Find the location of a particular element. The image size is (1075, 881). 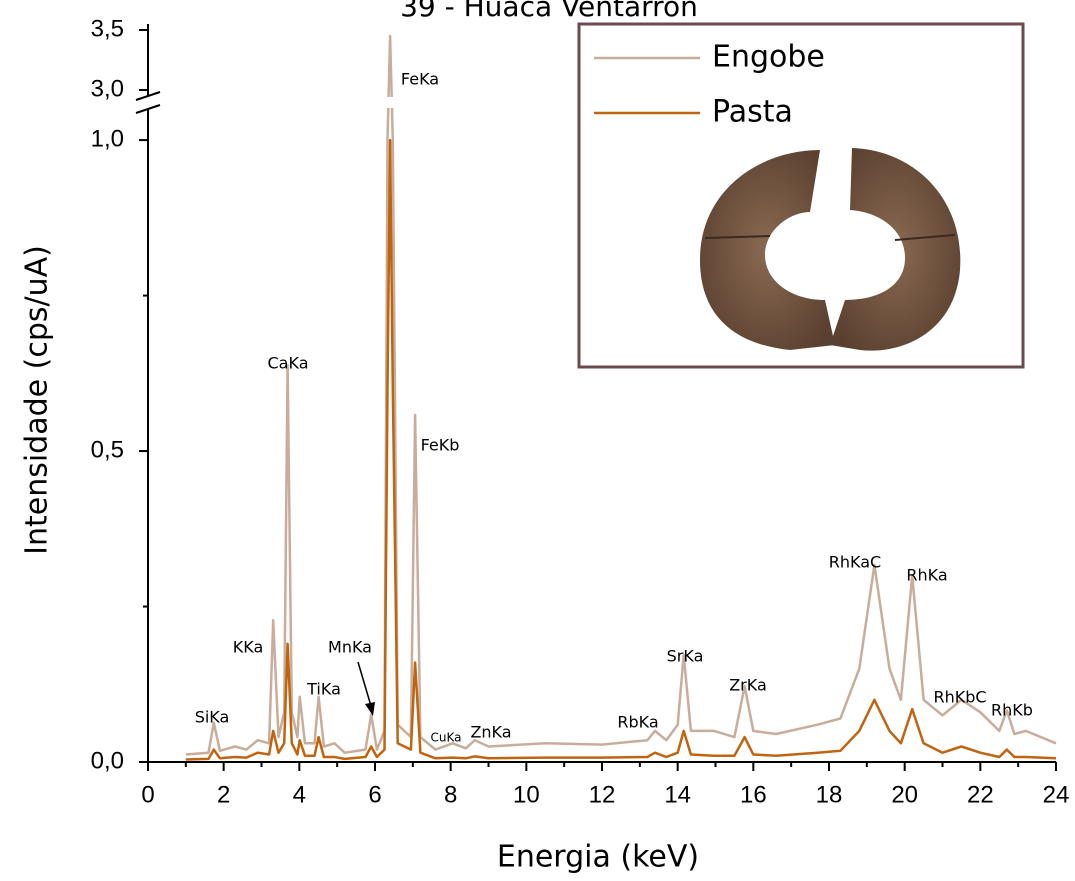

x-tick-label: 16 is located at coordinates (753, 794).